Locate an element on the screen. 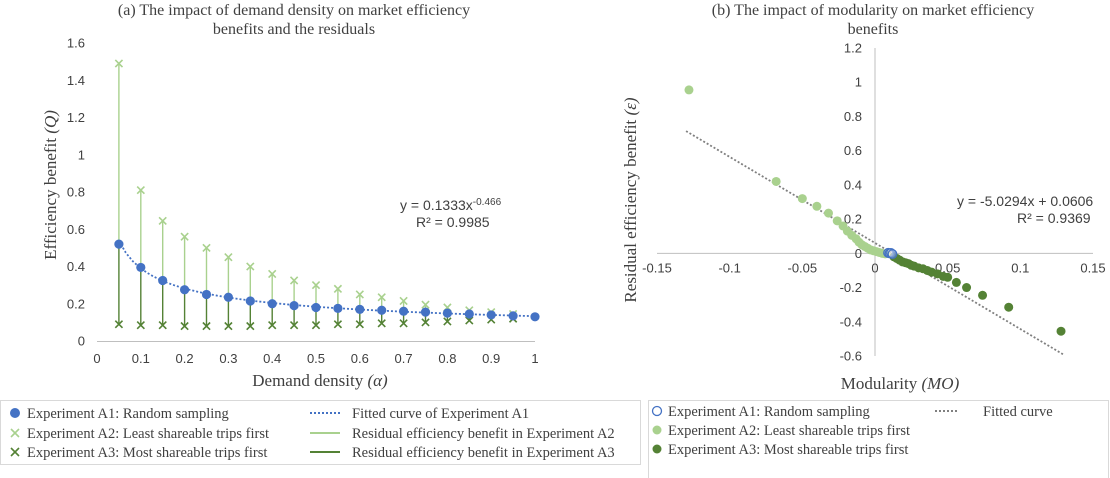  legend-b1-marker is located at coordinates (657, 411).